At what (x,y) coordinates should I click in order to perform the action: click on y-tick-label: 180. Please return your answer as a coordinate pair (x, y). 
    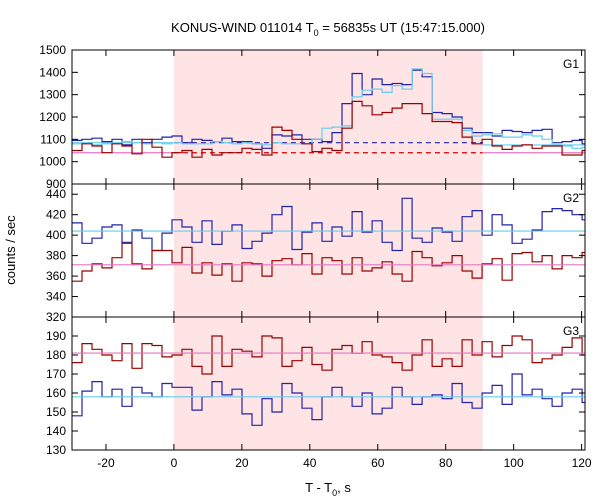
    Looking at the image, I should click on (56, 355).